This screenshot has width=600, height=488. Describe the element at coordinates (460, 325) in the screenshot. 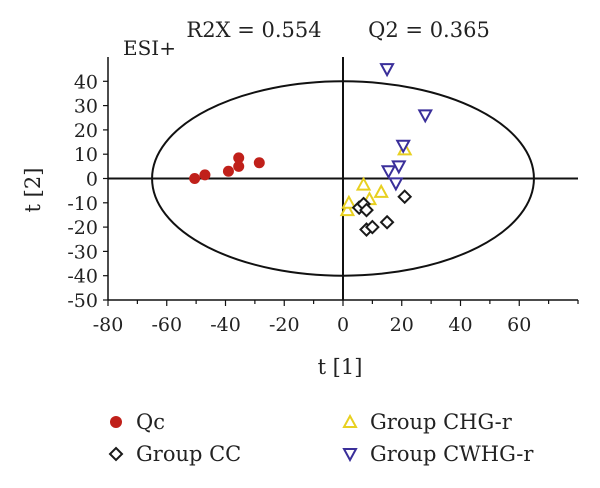

I see `x-tick-label: 40` at that location.